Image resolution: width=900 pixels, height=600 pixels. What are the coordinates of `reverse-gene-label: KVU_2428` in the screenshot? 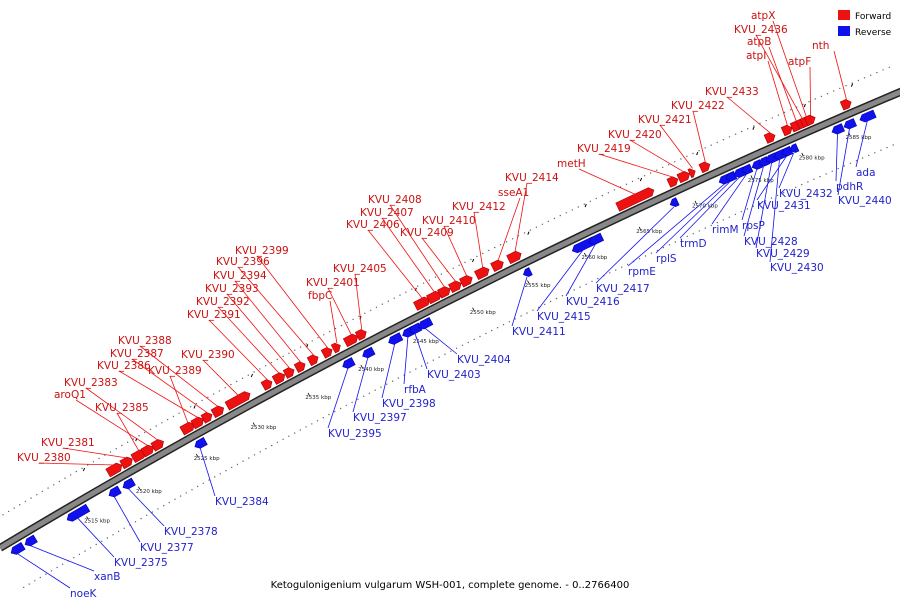 It's located at (771, 242).